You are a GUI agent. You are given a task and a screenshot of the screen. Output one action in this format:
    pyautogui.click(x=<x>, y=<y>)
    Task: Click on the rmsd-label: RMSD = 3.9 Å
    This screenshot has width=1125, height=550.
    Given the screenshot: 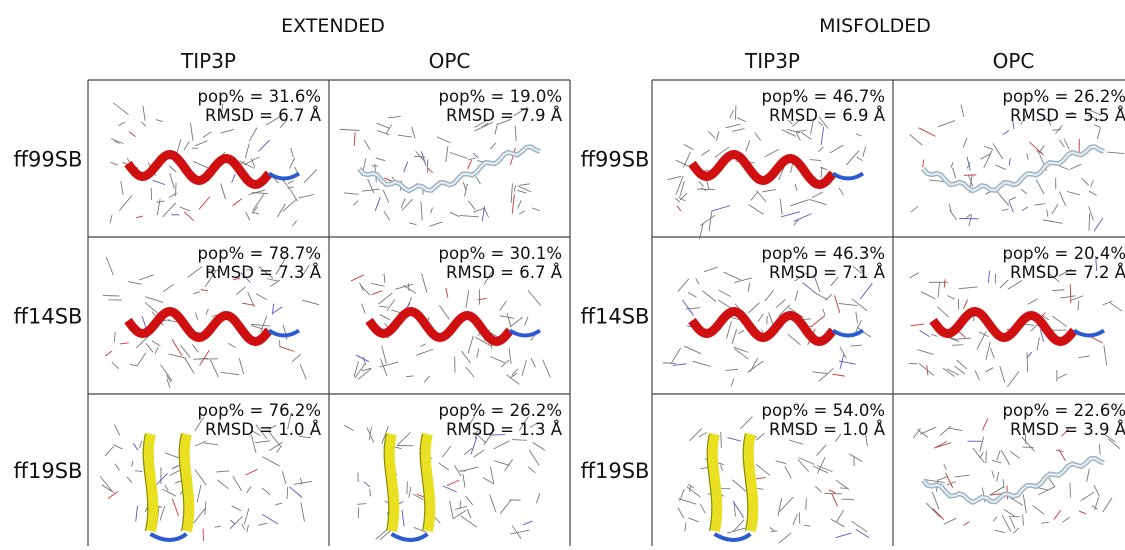 What is the action you would take?
    pyautogui.click(x=1067, y=429)
    